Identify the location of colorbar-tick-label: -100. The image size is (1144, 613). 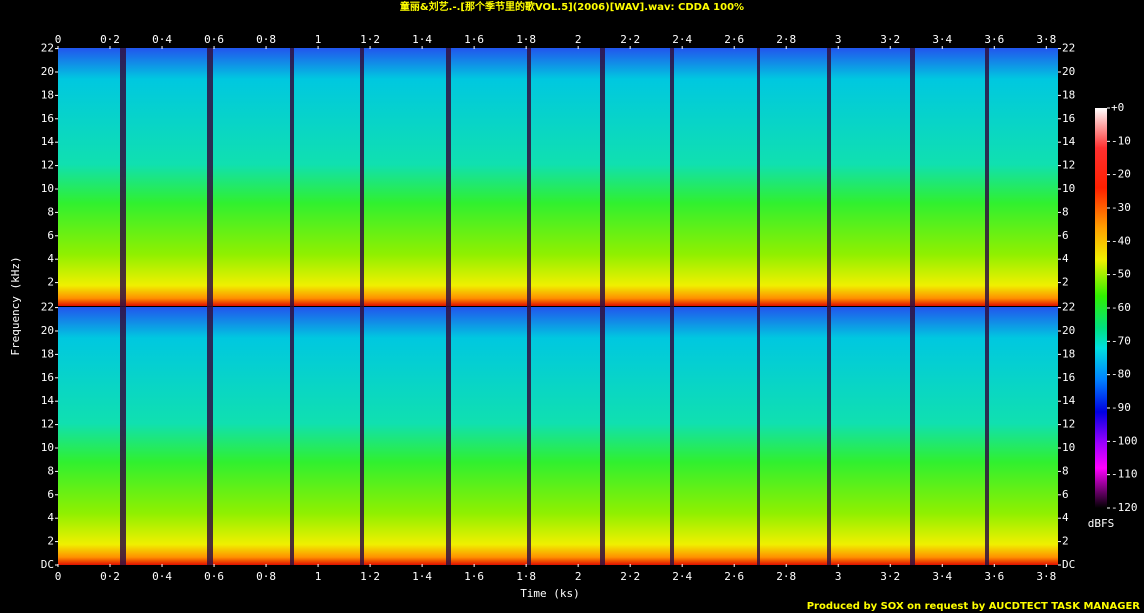
(1124, 440).